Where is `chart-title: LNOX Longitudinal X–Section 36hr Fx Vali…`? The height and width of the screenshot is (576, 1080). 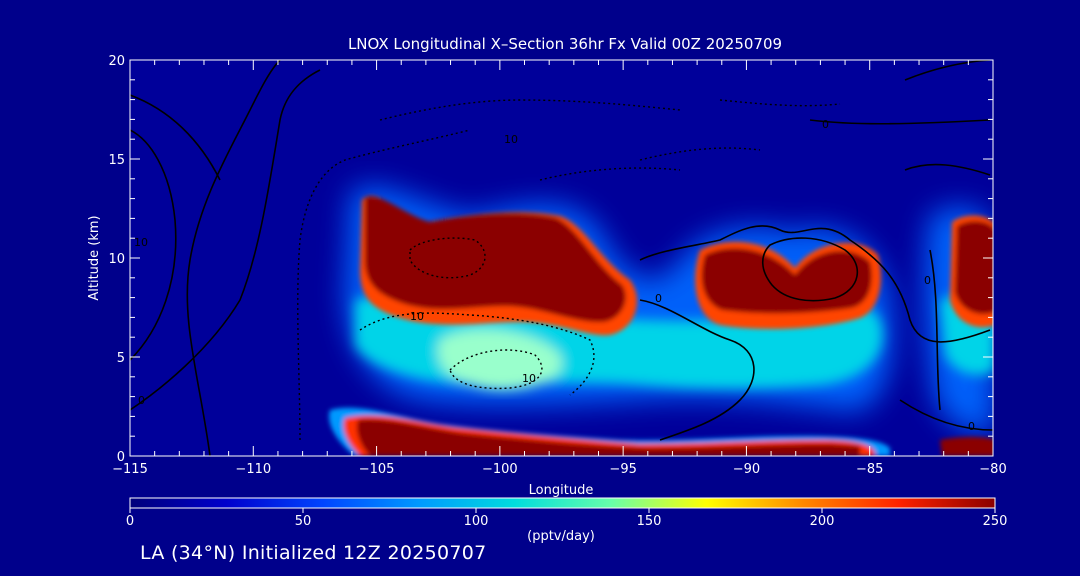 chart-title: LNOX Longitudinal X–Section 36hr Fx Vali… is located at coordinates (565, 44).